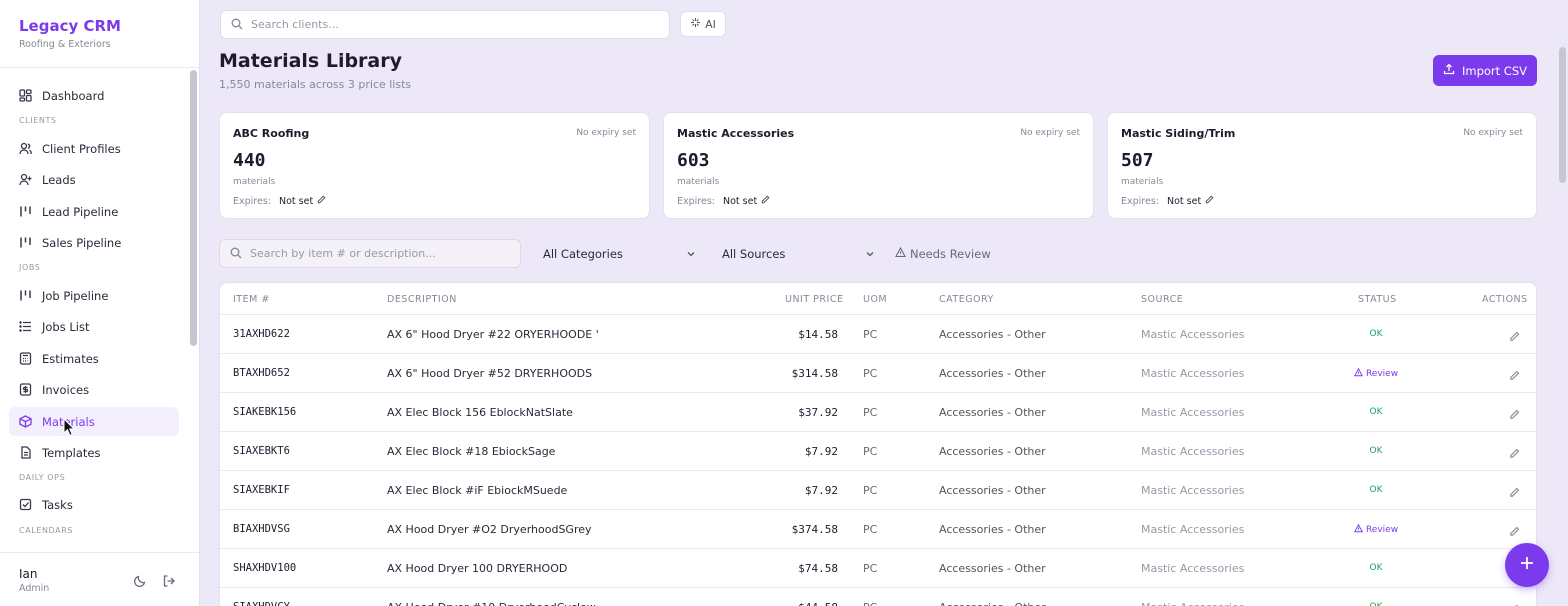  What do you see at coordinates (70, 26) in the screenshot?
I see `brand-title: Legacy CRM` at bounding box center [70, 26].